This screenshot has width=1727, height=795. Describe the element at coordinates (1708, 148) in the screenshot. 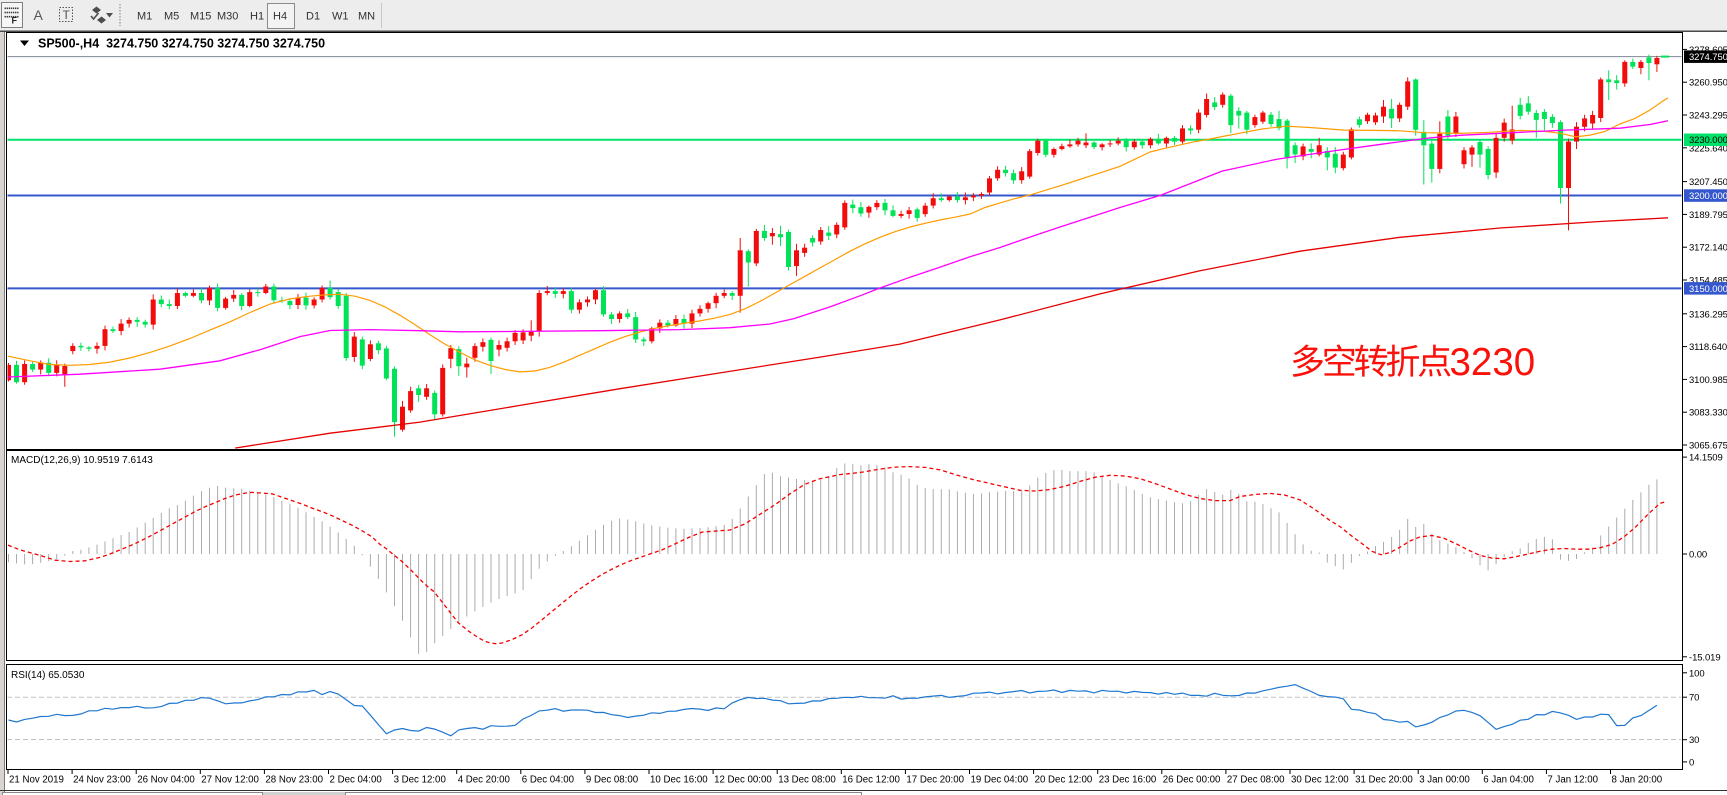

I see `svg-text: 3225.640` at that location.